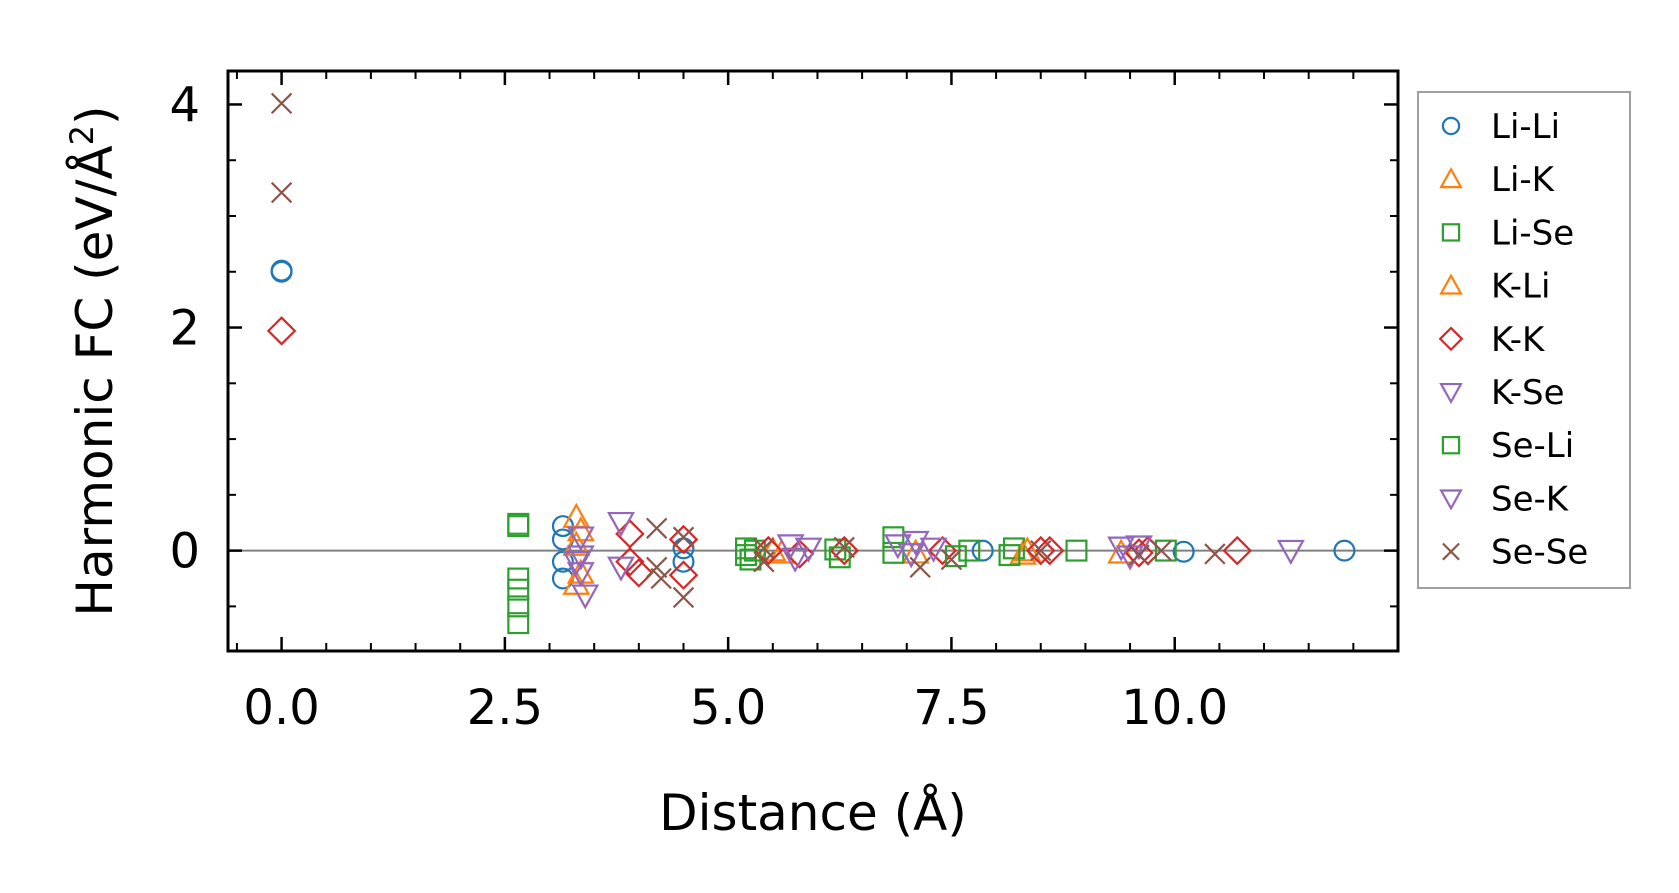 Image resolution: width=1679 pixels, height=893 pixels. What do you see at coordinates (184, 552) in the screenshot?
I see `y-tick-label: 0` at bounding box center [184, 552].